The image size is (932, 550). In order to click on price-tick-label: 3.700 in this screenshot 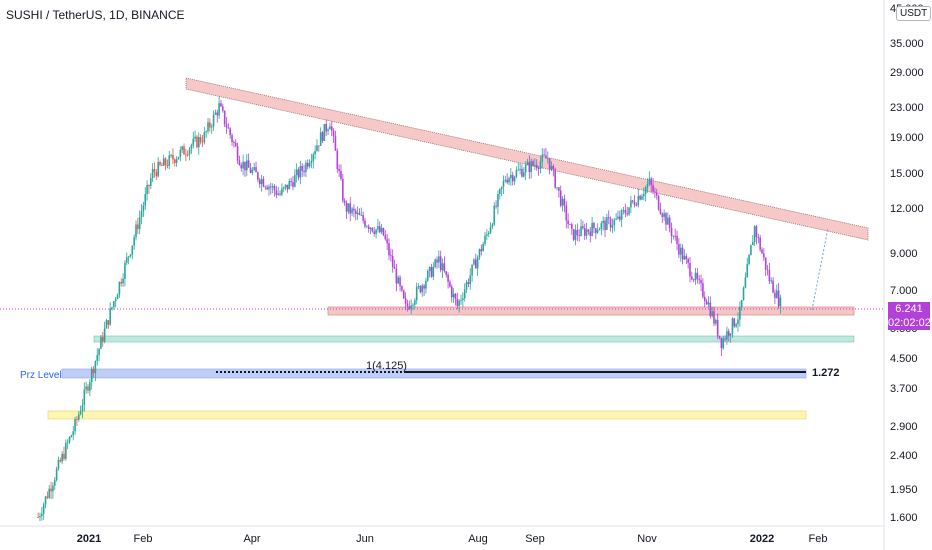, I will do `click(904, 389)`.